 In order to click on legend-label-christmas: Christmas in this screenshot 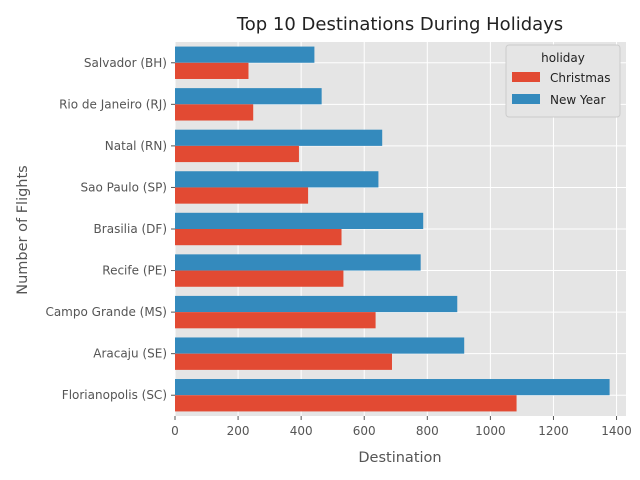, I will do `click(580, 78)`.